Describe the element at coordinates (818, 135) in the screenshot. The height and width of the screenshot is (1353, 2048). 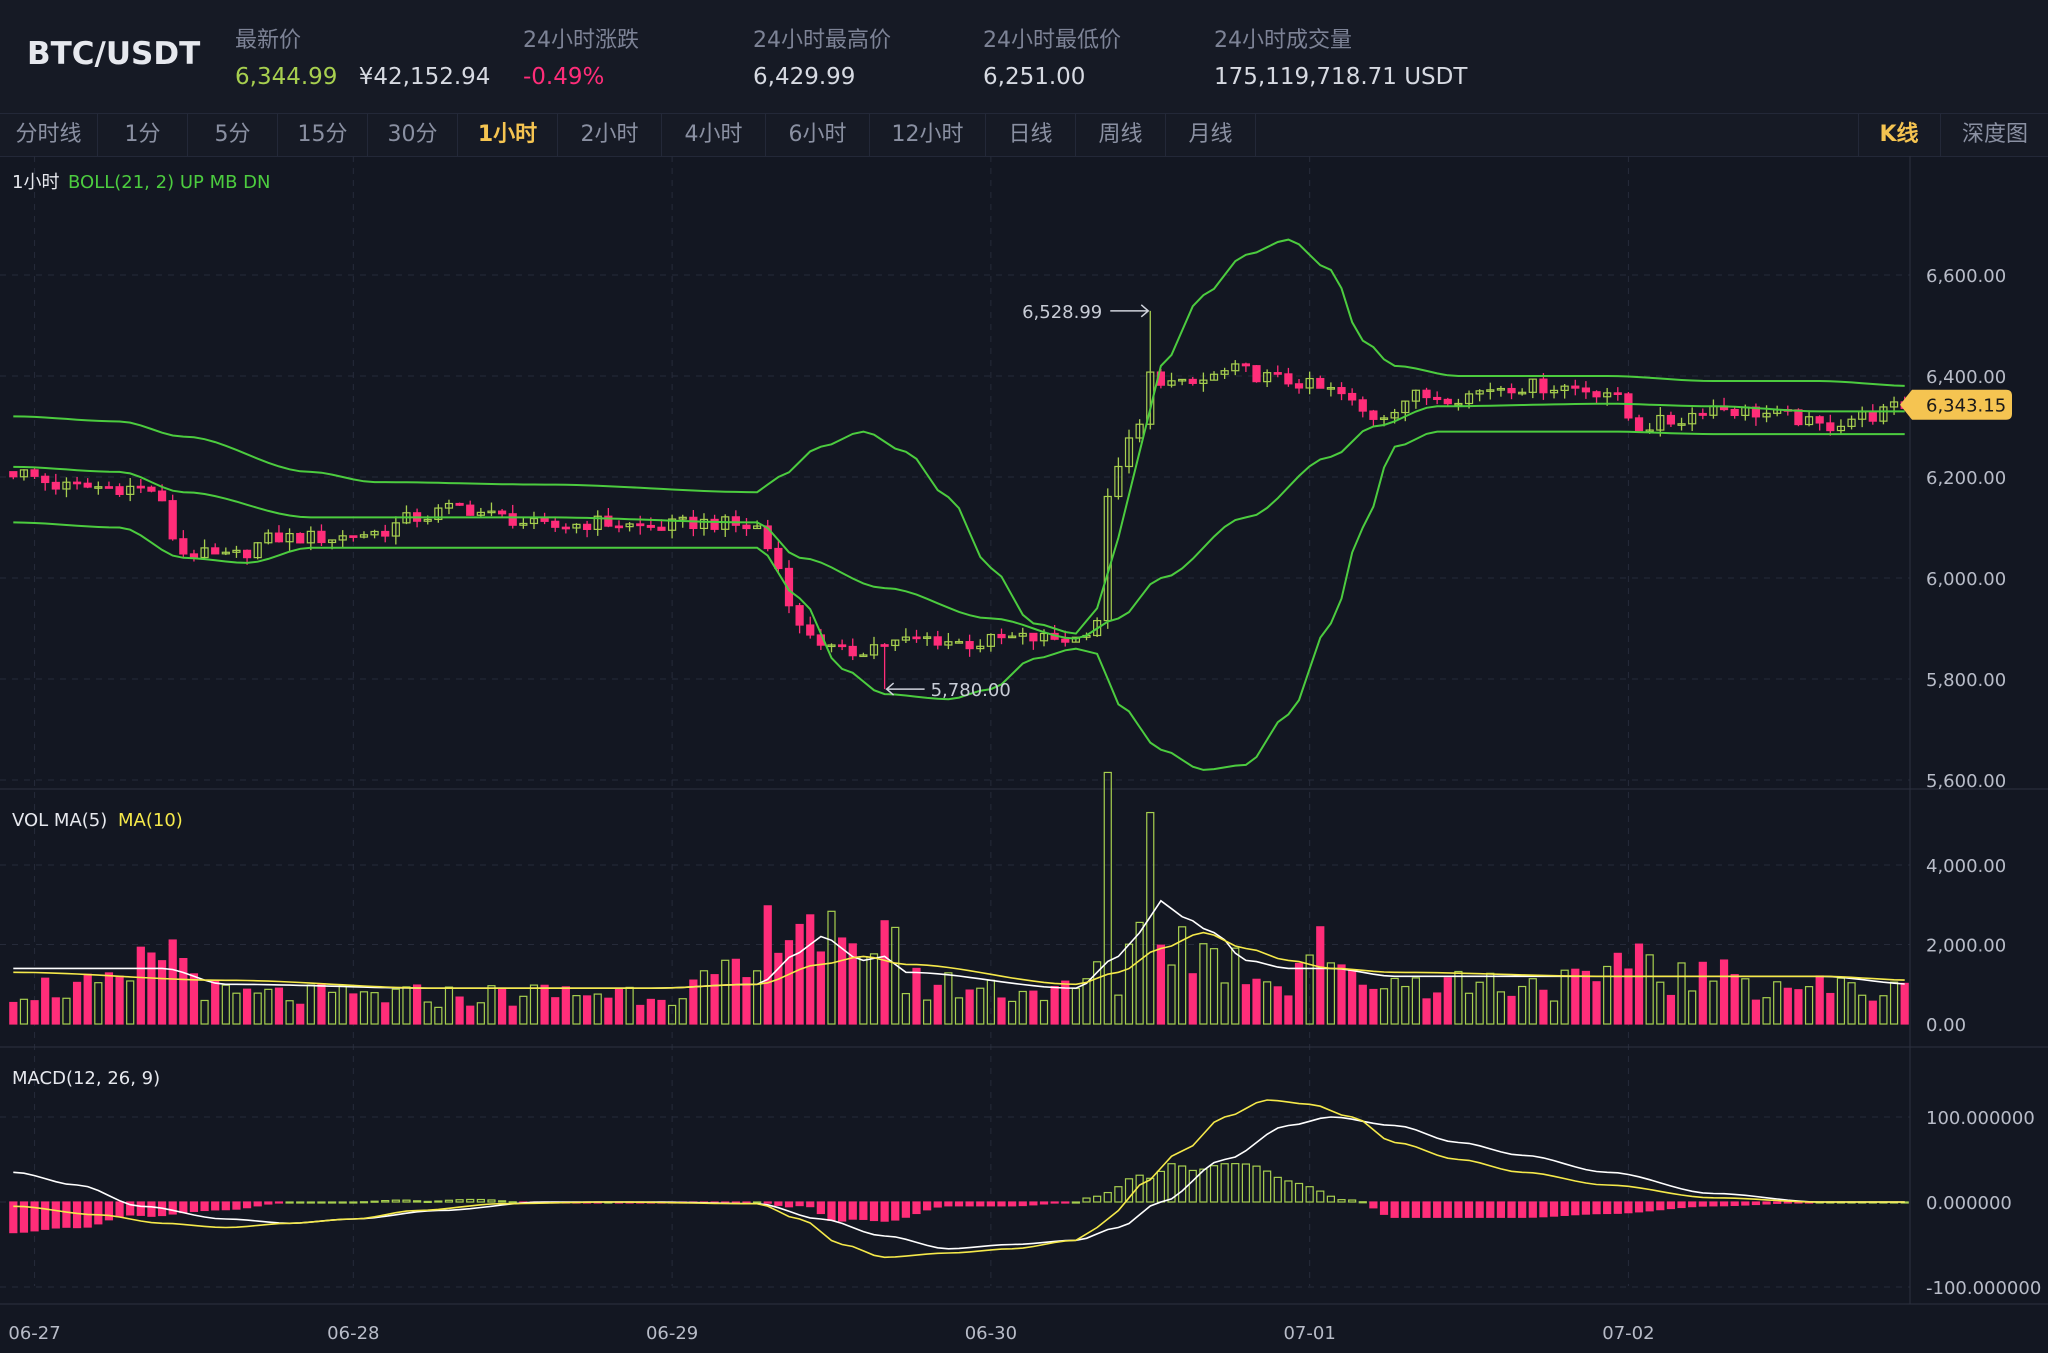
I see `tab-interval: 6小时` at that location.